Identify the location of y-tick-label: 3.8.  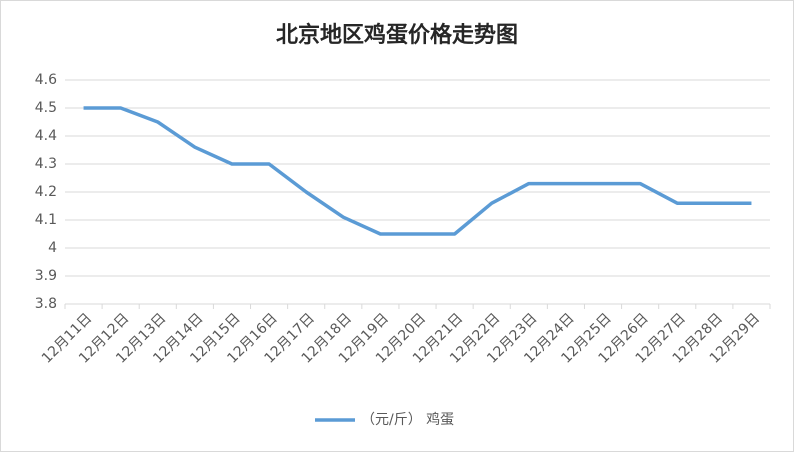
(46, 304).